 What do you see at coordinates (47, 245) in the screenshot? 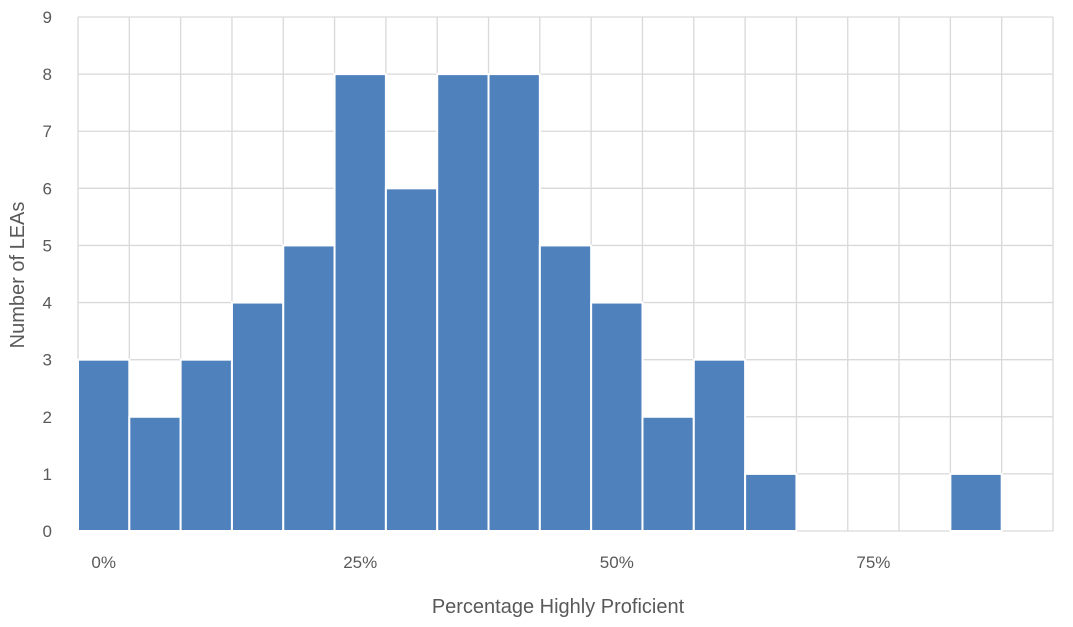
I see `y-tick-label: 5` at bounding box center [47, 245].